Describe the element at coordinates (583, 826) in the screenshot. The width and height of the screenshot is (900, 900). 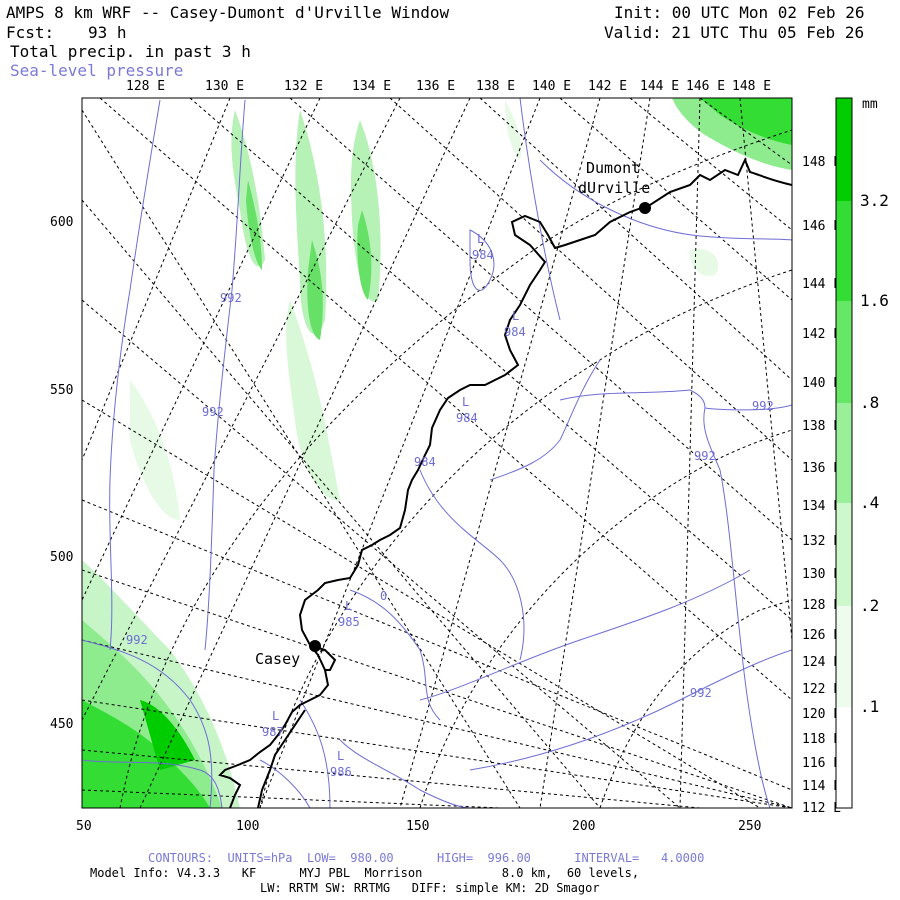
I see `x-tick-label: 200` at that location.